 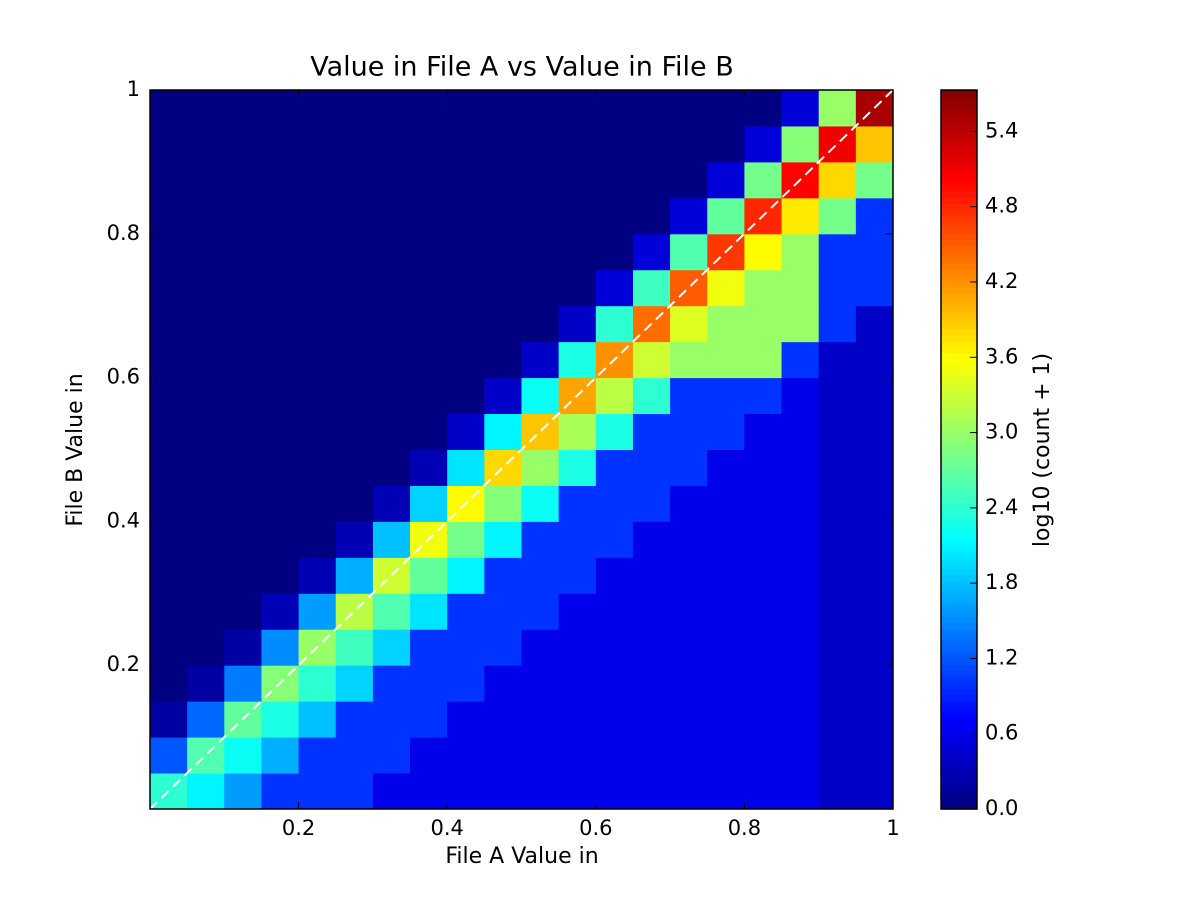 What do you see at coordinates (298, 828) in the screenshot?
I see `x-tick-label: 0.2` at bounding box center [298, 828].